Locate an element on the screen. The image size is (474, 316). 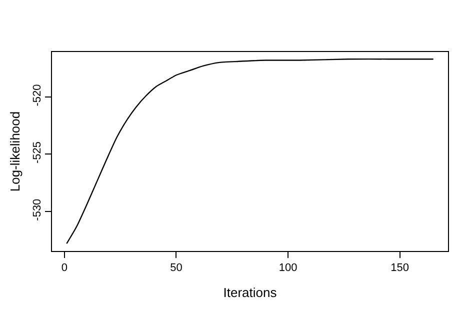
y-axis-title: Log-likelihood is located at coordinates (15, 151).